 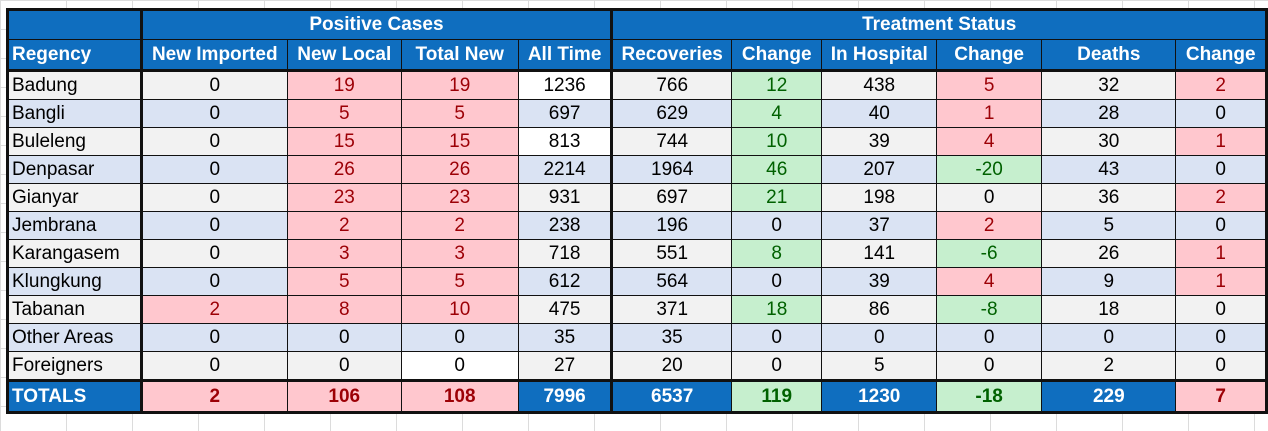 I want to click on table-row: Bangli 0 5 5 697 629 4 40 1 28 0, so click(x=637, y=113).